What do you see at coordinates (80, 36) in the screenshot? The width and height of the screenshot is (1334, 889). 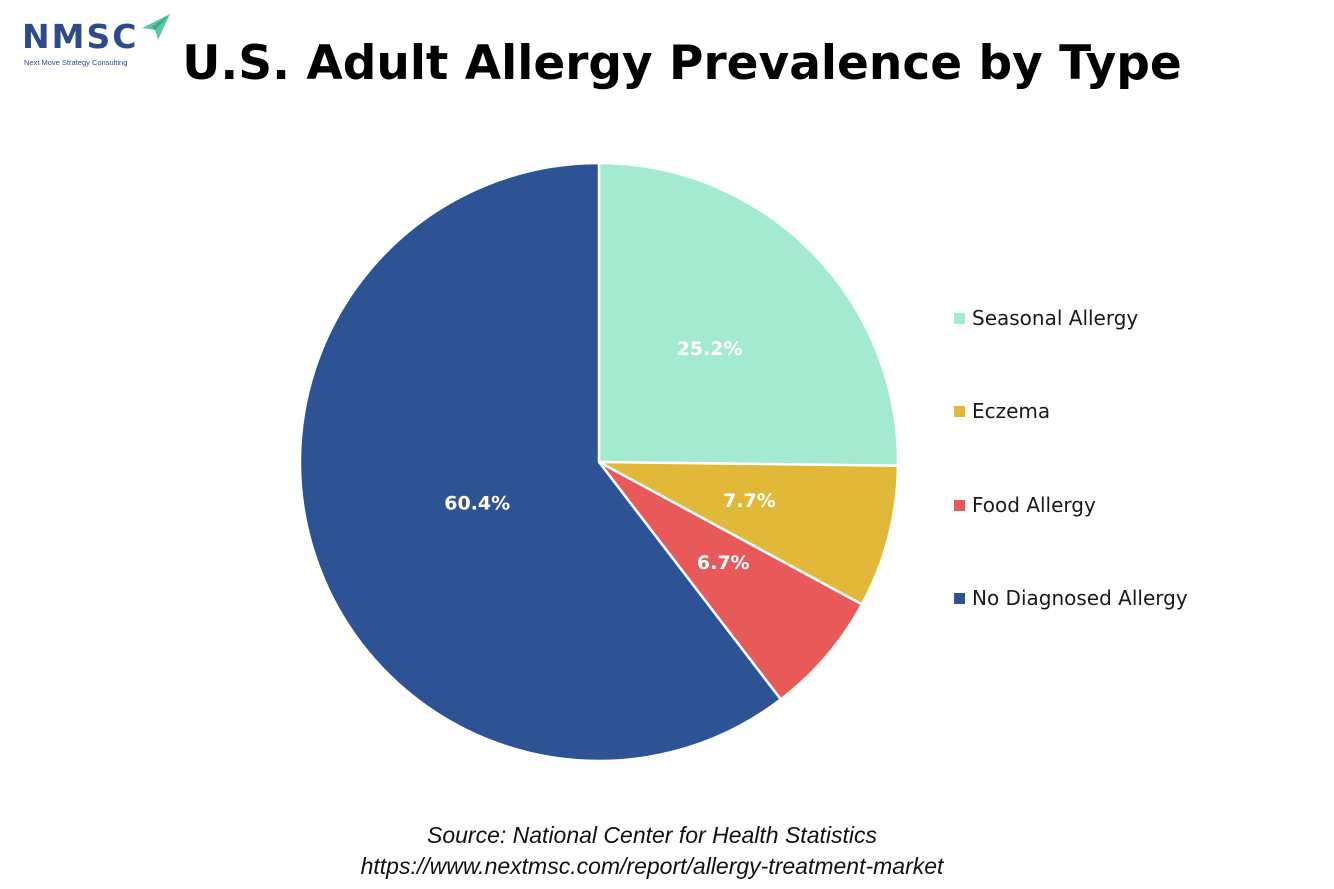 I see `logo-wordmark: NMSC` at bounding box center [80, 36].